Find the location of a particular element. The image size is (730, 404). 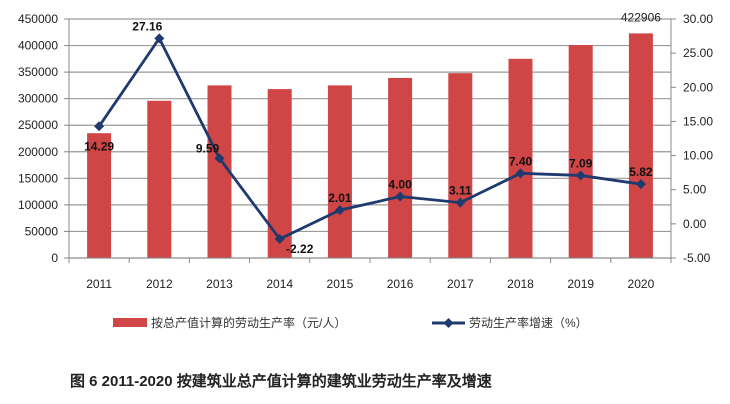

legend-bar-label: 按总产值计算的劳动生产率（元/人） is located at coordinates (248, 322).